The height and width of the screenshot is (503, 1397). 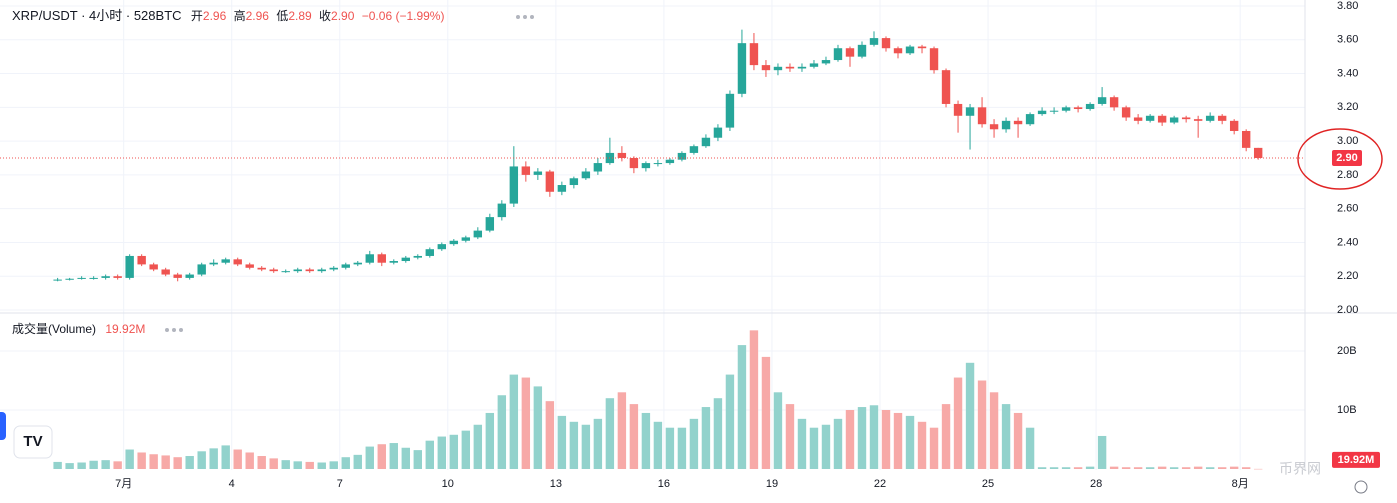 What do you see at coordinates (1347, 40) in the screenshot?
I see `y-tick-label: 3.60` at bounding box center [1347, 40].